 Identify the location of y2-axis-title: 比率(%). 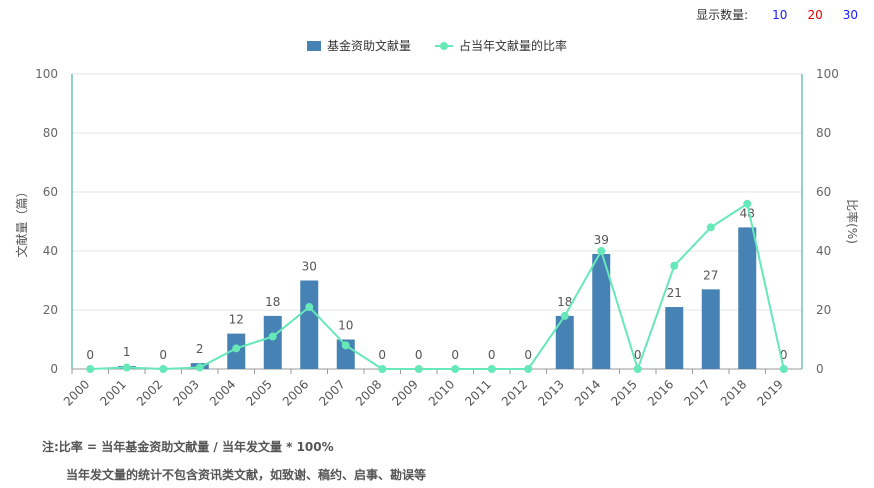
(852, 221).